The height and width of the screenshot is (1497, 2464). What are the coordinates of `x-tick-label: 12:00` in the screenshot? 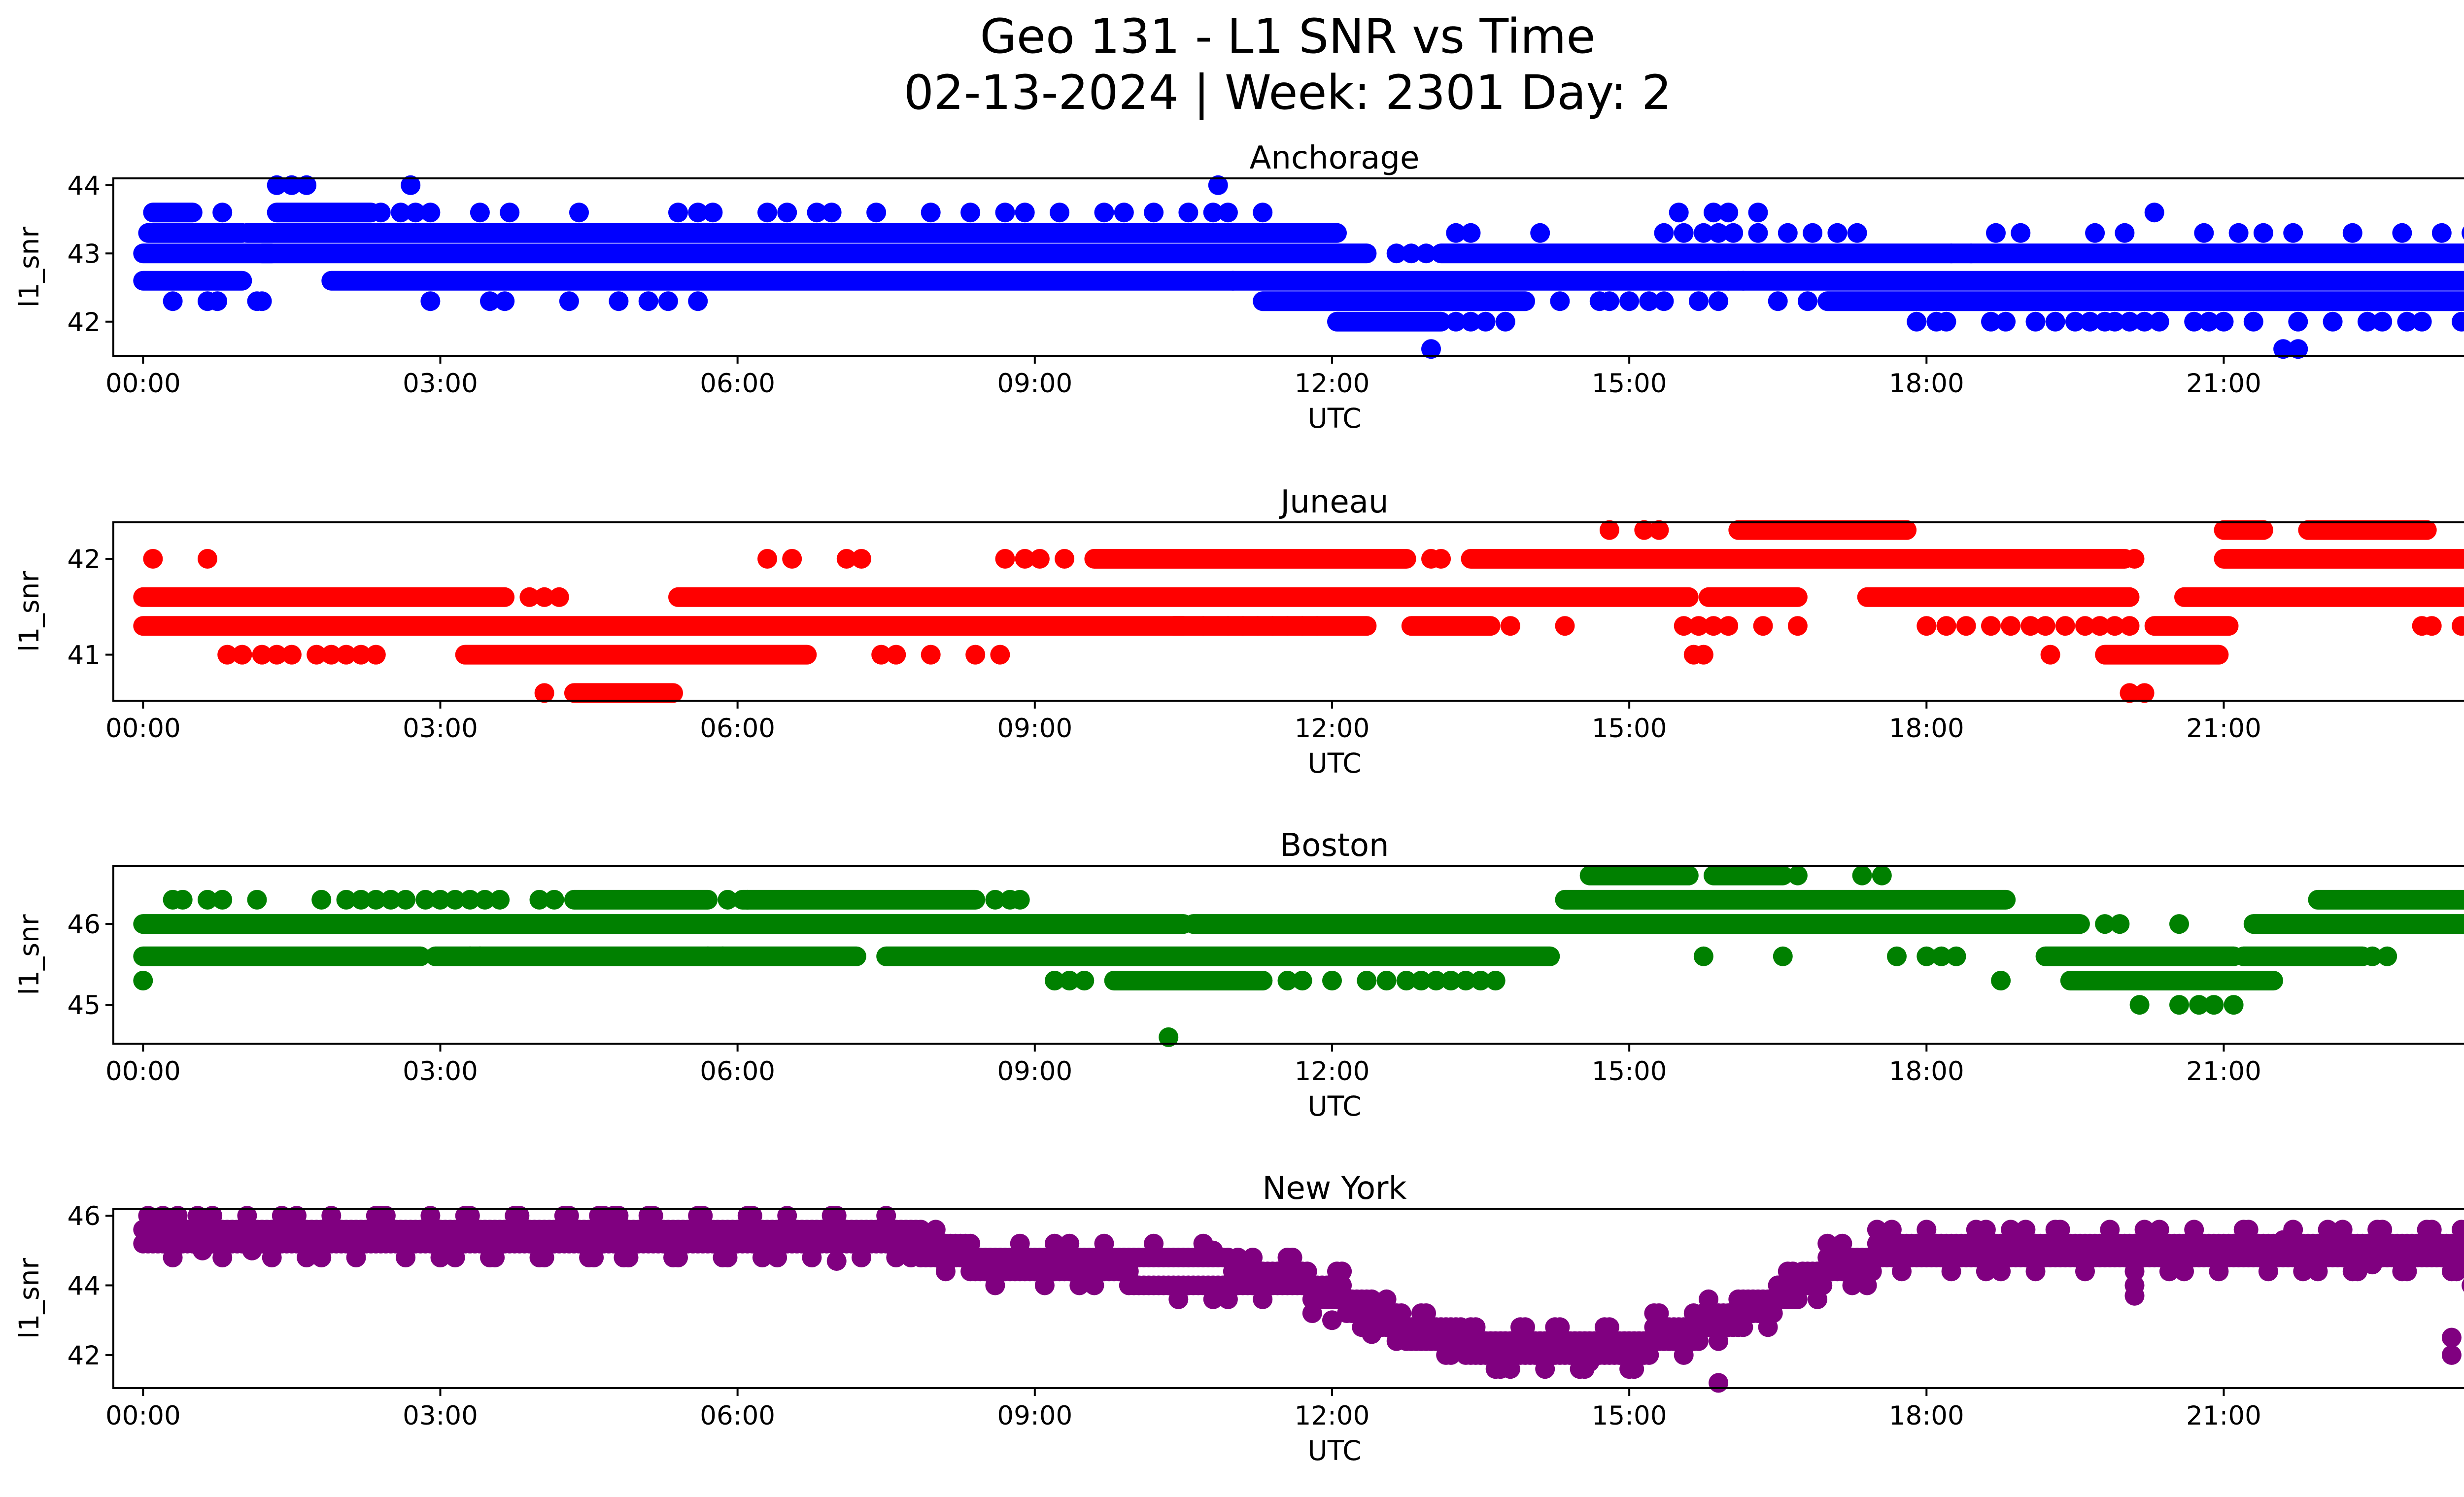 It's located at (1332, 1071).